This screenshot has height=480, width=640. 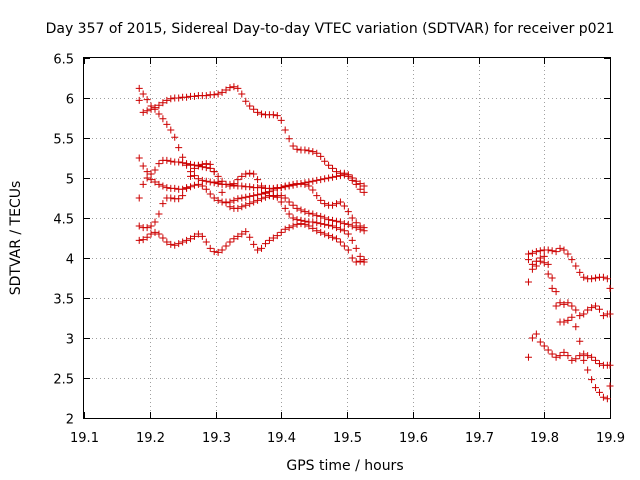 I want to click on x-tick-labels: 19.1 19.2 19.3 19.4 19.5 19.6 19.7 19.8 19.9, so click(x=347, y=438).